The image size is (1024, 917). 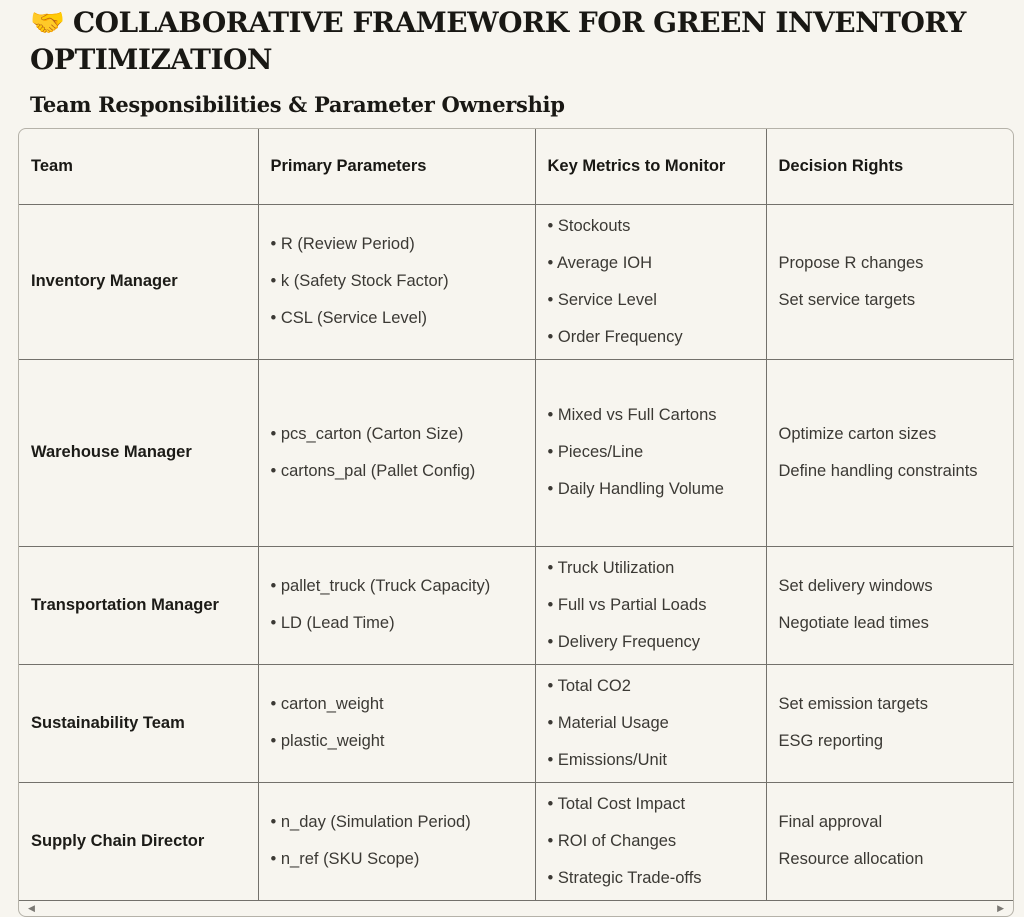 I want to click on metric-item: Delivery Frequency, so click(x=651, y=642).